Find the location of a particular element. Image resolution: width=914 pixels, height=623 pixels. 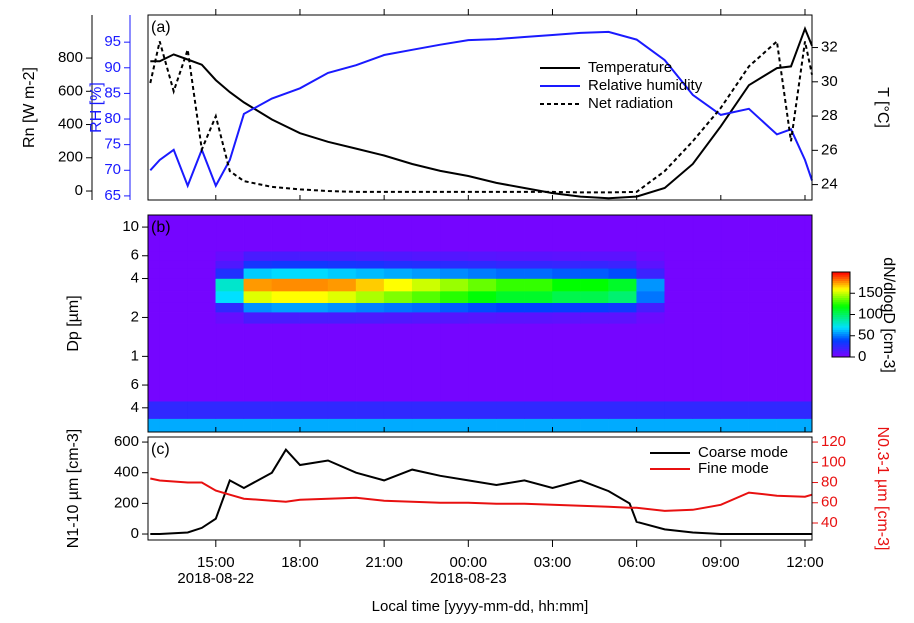

y-tick-label: 32 is located at coordinates (829, 47).